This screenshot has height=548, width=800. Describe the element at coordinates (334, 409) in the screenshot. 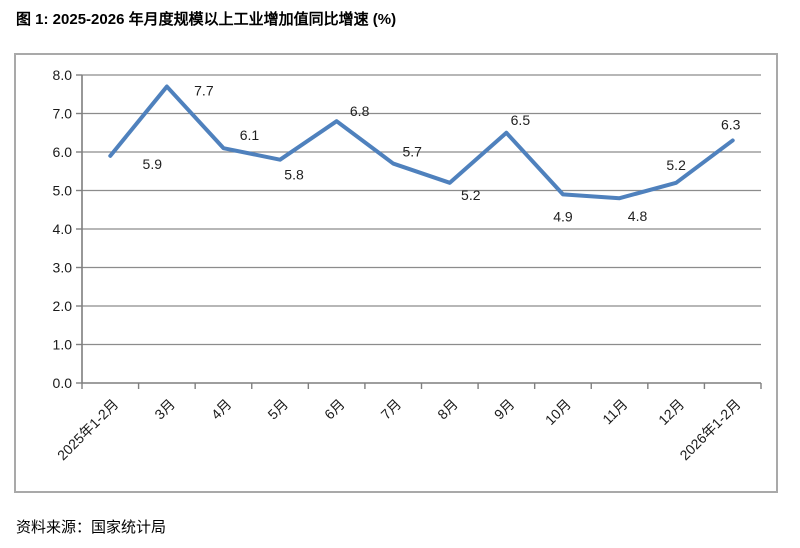

I see `x-tick-label: 6月` at that location.